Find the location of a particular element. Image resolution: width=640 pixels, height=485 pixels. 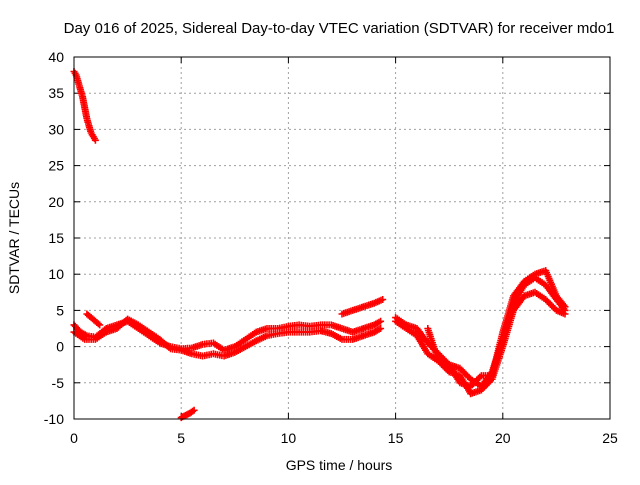

y-tick-label: -10 is located at coordinates (54, 419).